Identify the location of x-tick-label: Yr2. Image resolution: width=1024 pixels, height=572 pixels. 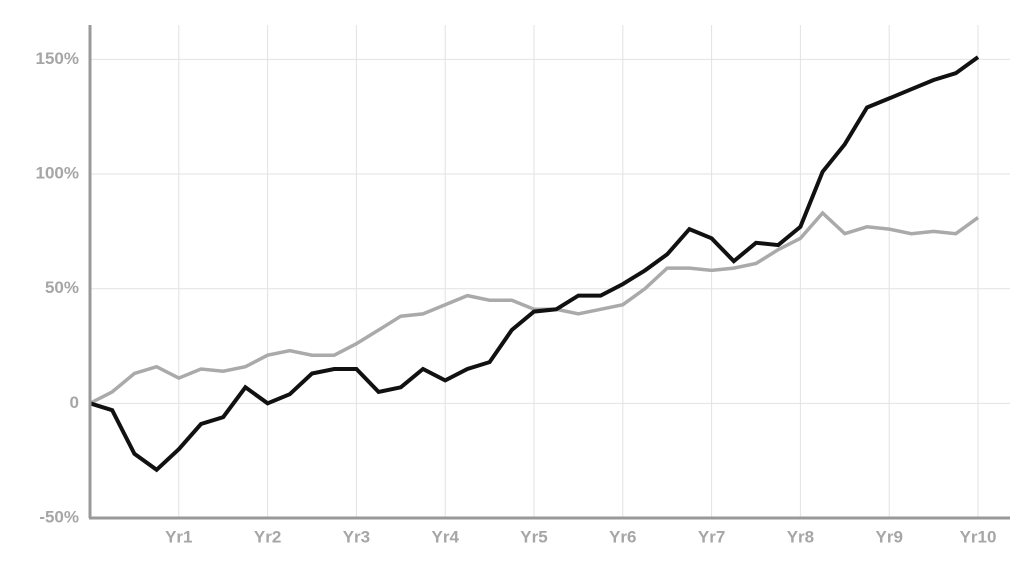
(267, 536).